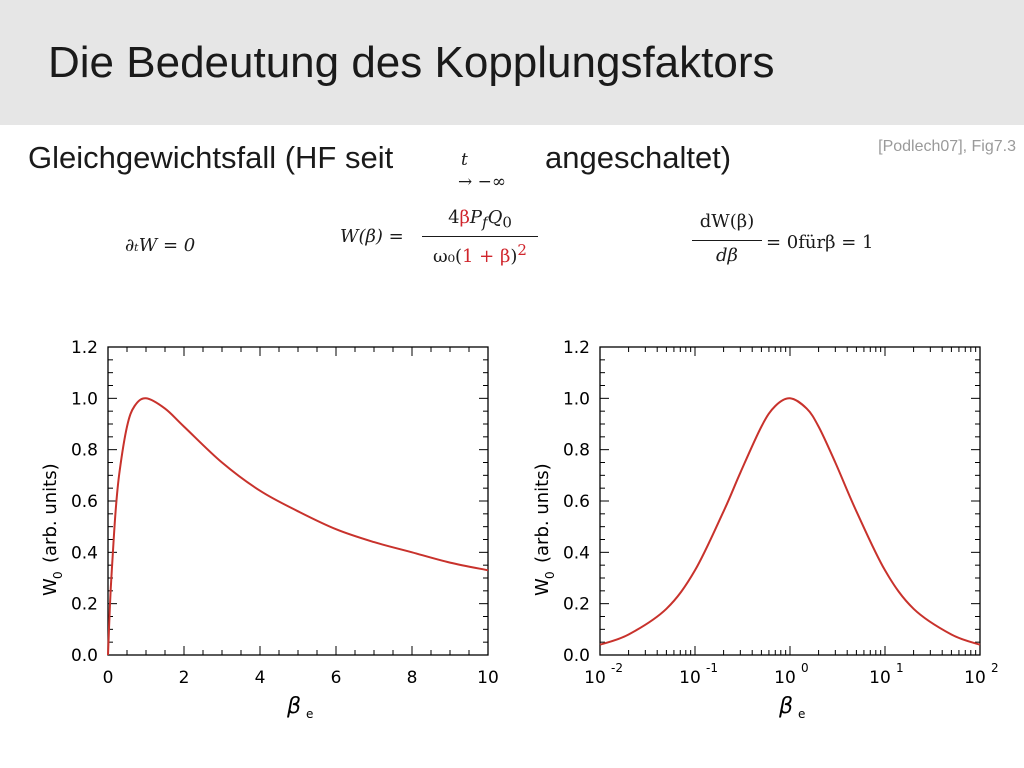  I want to click on equation-w-fraction: 4βPfQ0 ω₀(1 + β)2, so click(480, 238).